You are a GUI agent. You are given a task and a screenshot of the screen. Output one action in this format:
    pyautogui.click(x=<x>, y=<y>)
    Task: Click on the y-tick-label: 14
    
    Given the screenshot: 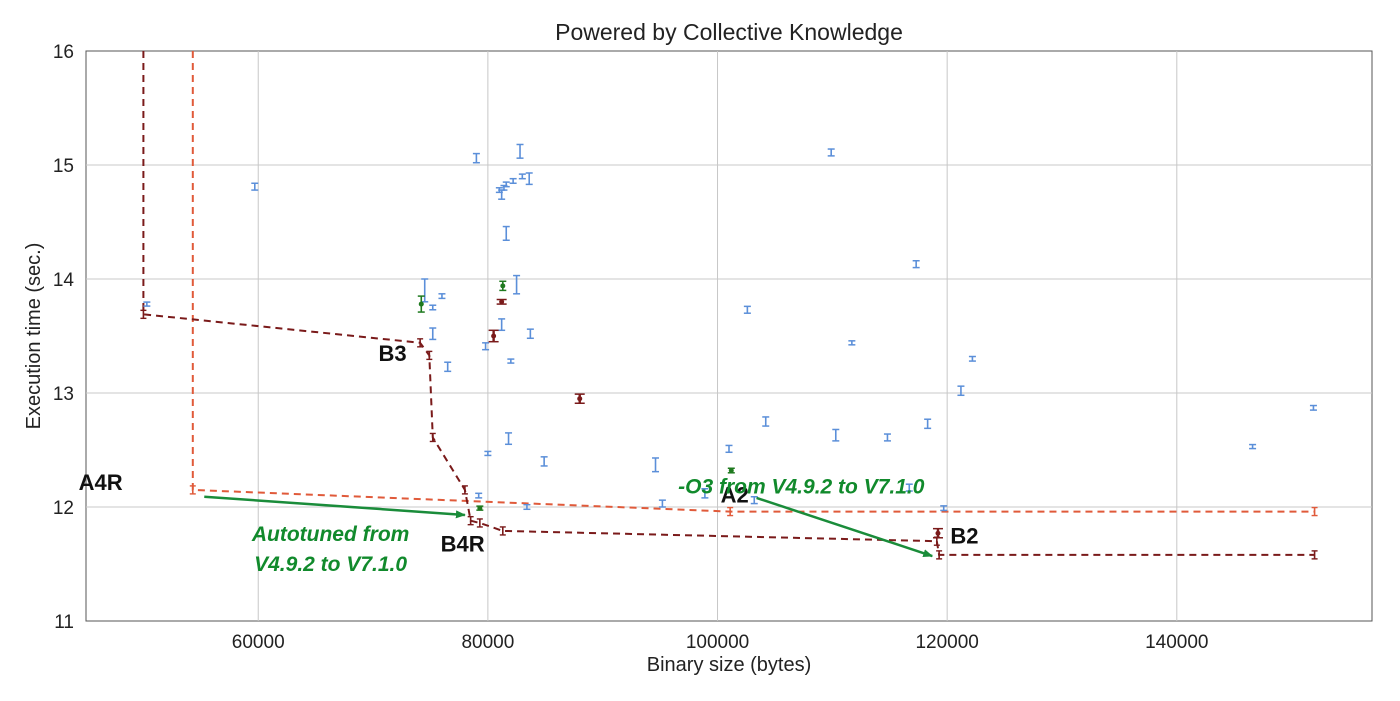 What is the action you would take?
    pyautogui.click(x=64, y=280)
    